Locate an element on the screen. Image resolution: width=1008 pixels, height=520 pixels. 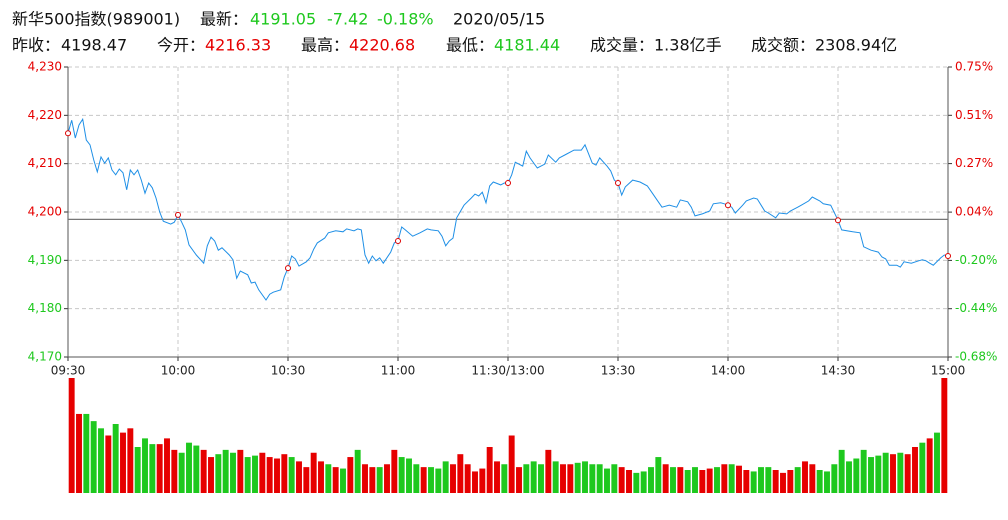
x-tick-label: 10:00 is located at coordinates (178, 371).